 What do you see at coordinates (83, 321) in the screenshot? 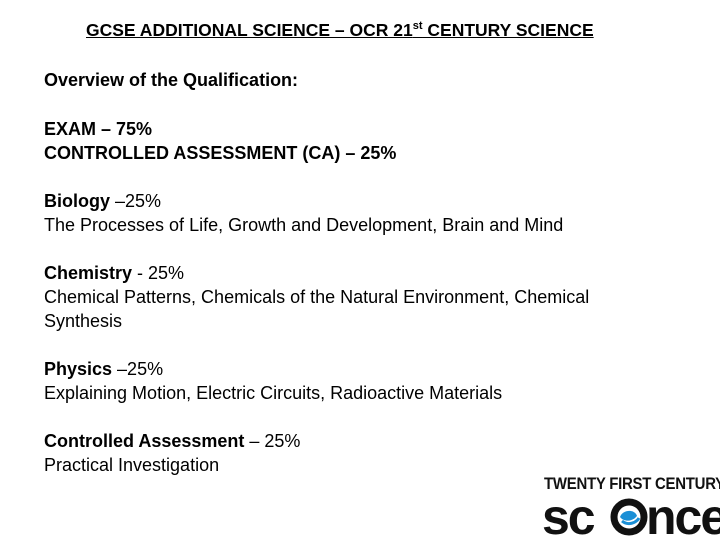
I see `chemistry-topics-line2: Synthesis` at bounding box center [83, 321].